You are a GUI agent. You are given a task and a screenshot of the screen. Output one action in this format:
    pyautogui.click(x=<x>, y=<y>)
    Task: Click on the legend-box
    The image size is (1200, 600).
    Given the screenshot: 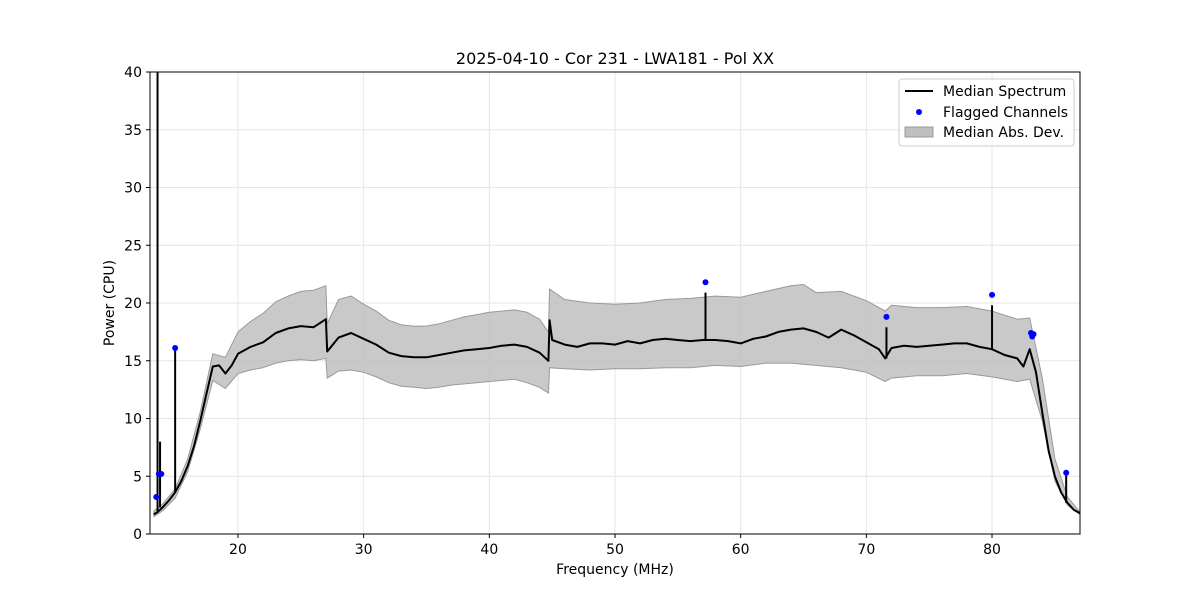 What is the action you would take?
    pyautogui.click(x=986, y=112)
    